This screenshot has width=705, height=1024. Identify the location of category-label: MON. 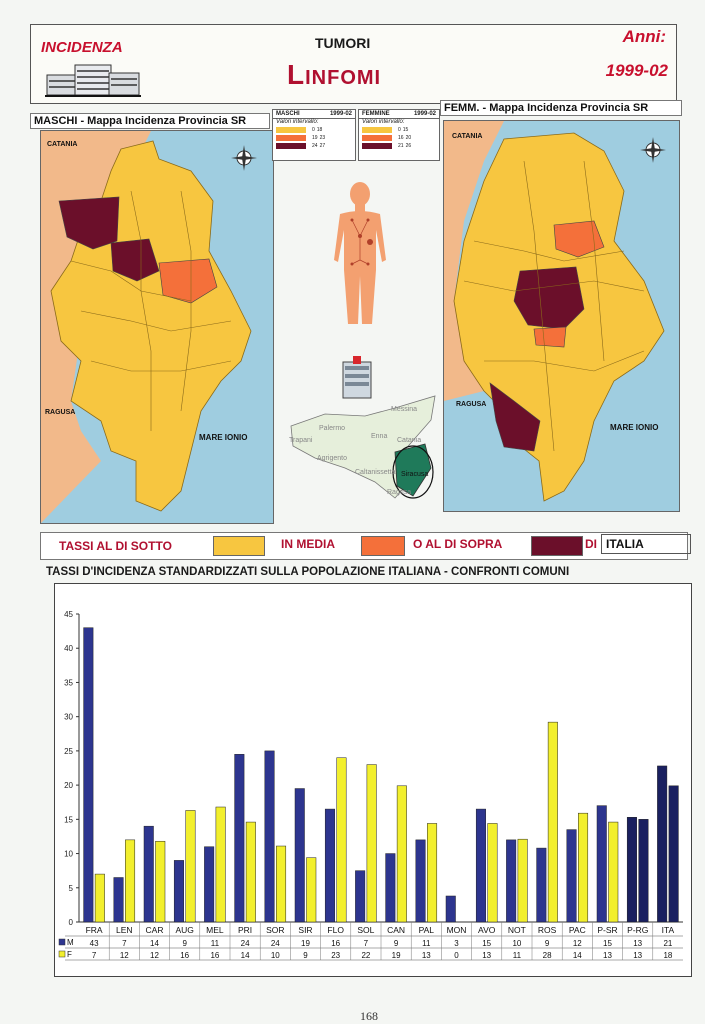
(457, 930).